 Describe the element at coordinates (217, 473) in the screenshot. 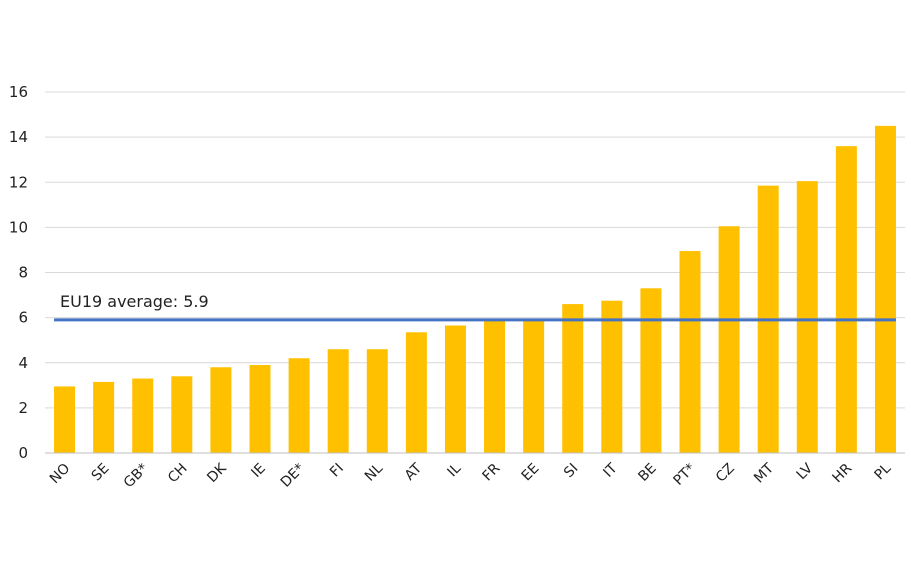

I see `x-category-label: DK` at that location.